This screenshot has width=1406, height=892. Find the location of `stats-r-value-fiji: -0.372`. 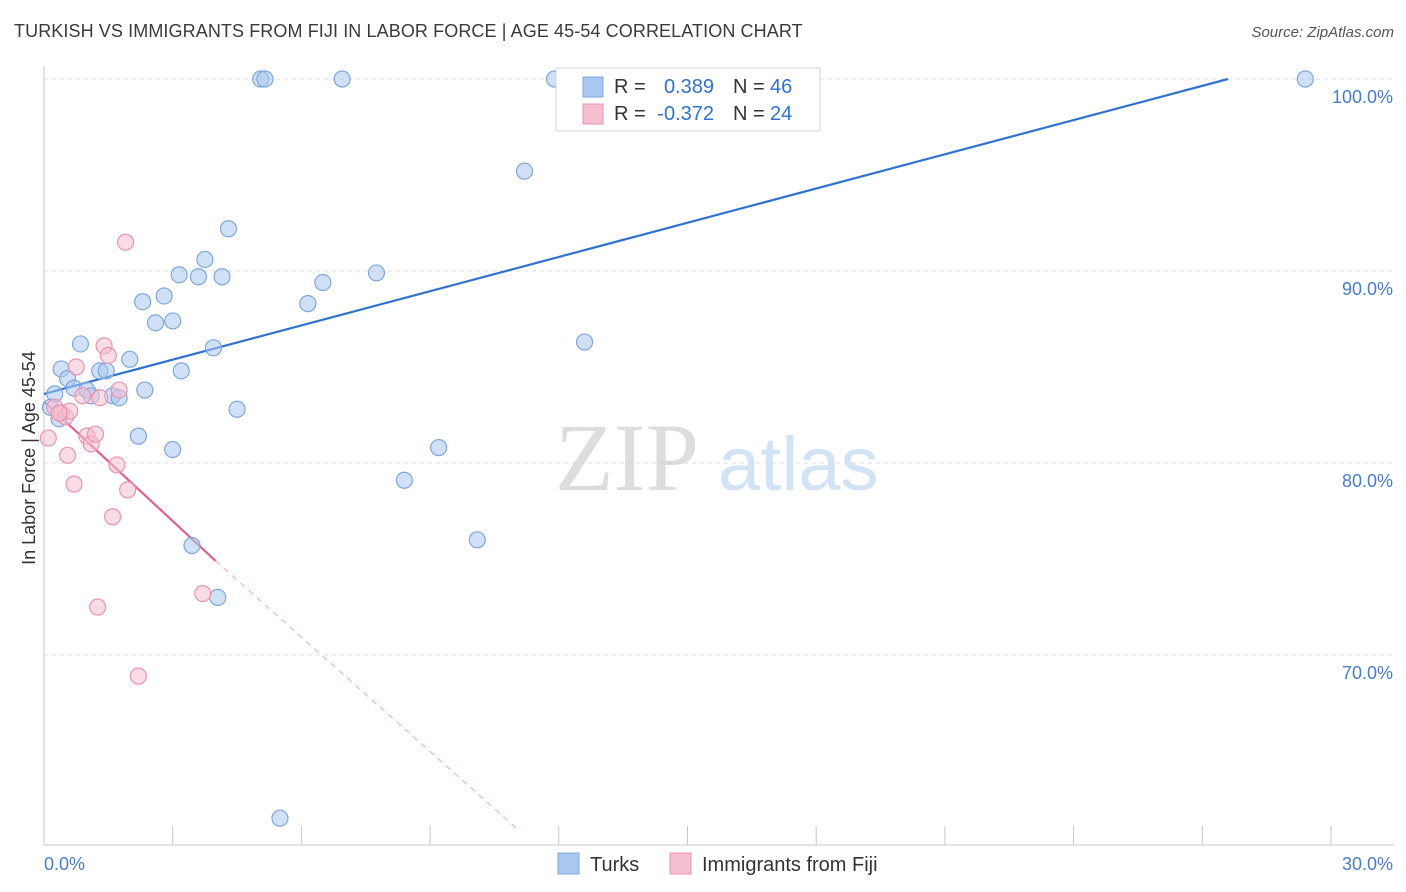

stats-r-value-fiji: -0.372 is located at coordinates (685, 114).